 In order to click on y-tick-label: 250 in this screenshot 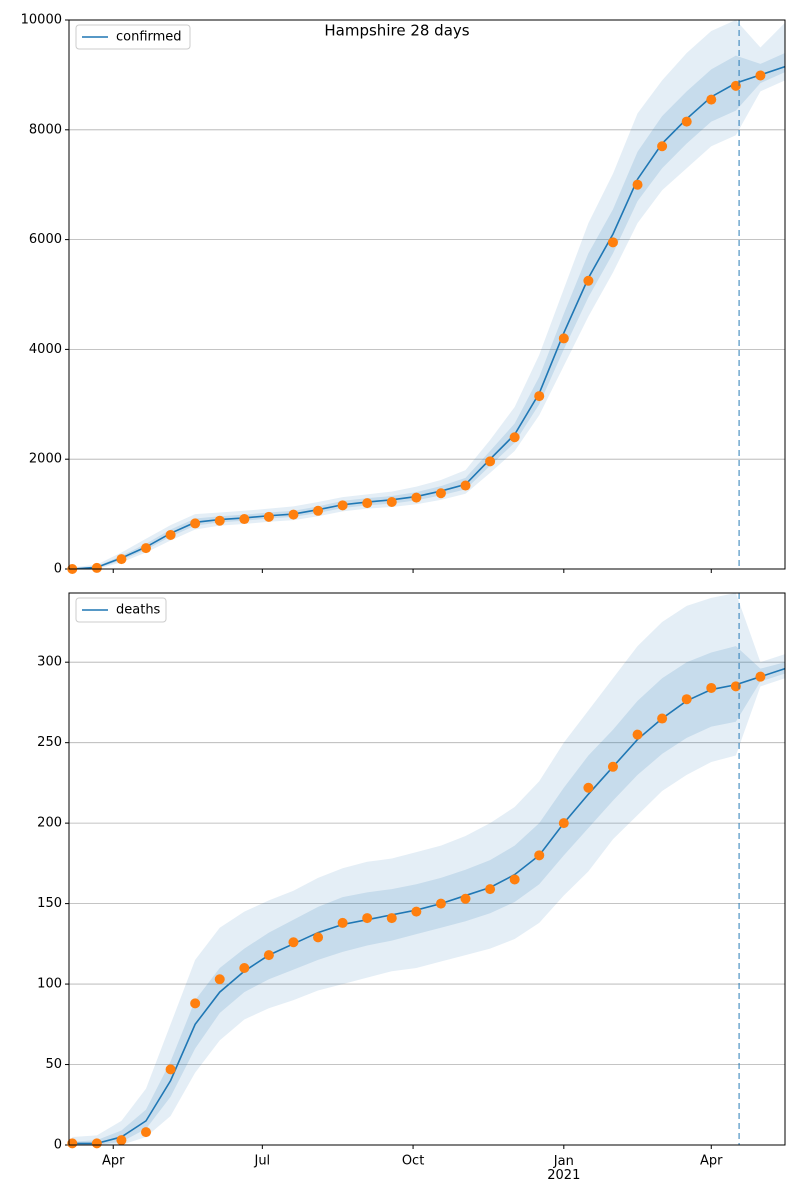, I will do `click(49, 742)`.